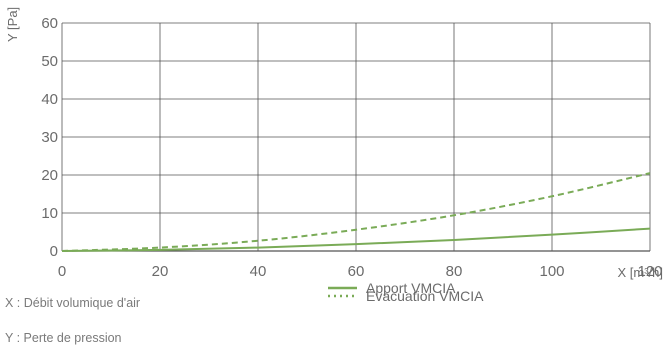 Image resolution: width=665 pixels, height=349 pixels. I want to click on y-tick-label: 0, so click(54, 251).